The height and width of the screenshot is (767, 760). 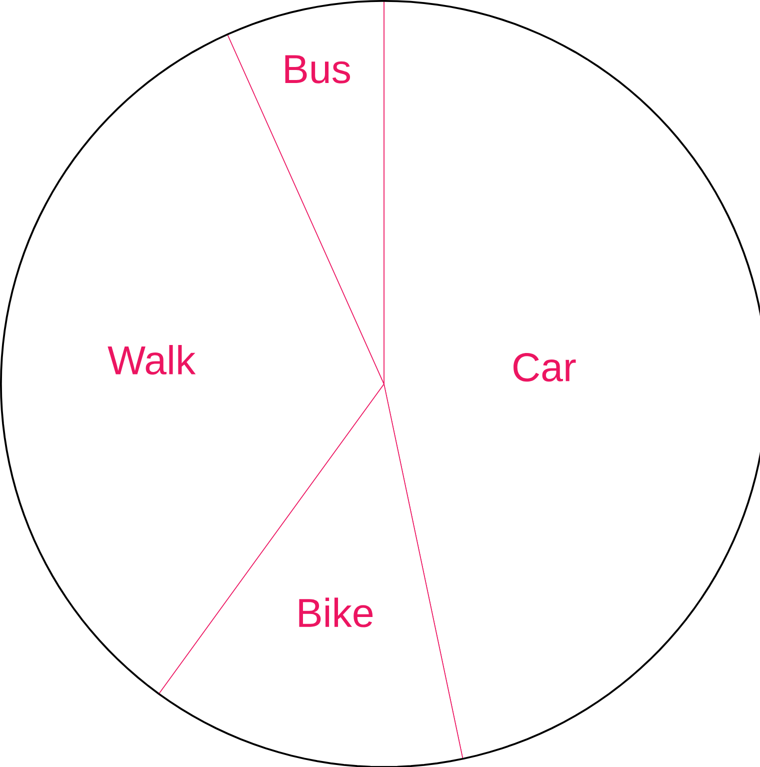 I want to click on slice-label: Car, so click(x=545, y=367).